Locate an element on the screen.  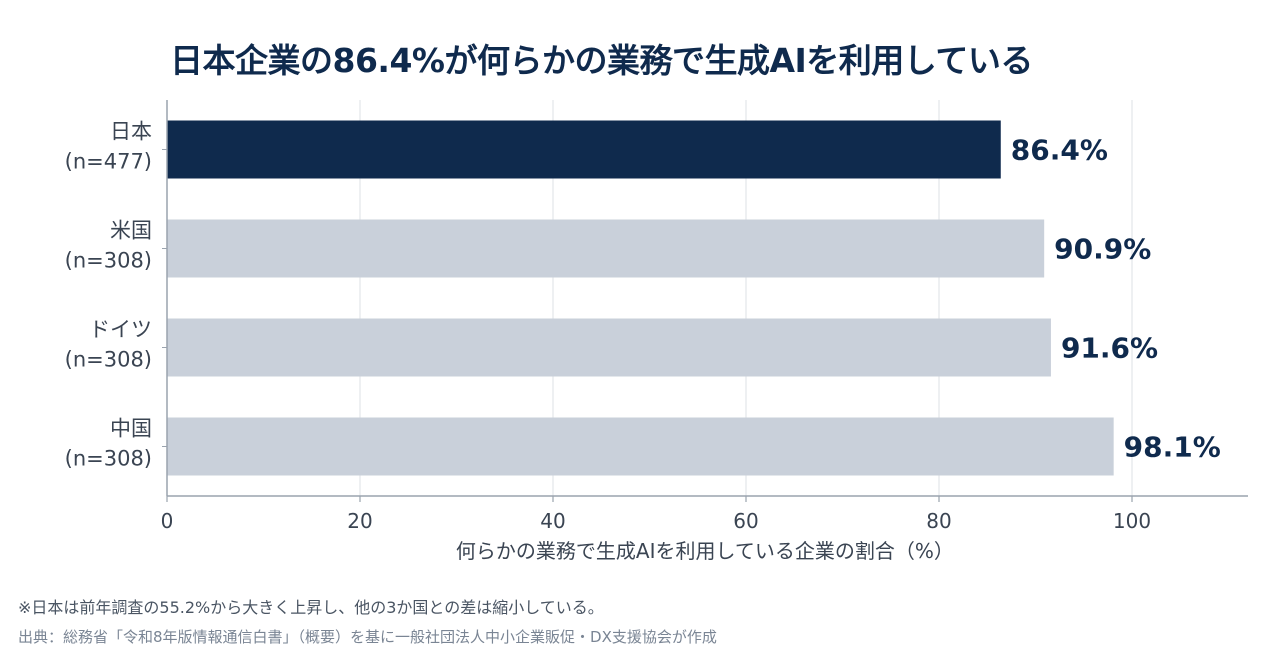
x-axis-label: 何らかの業務で生成AIを利用している企業の割合（%） is located at coordinates (705, 551).